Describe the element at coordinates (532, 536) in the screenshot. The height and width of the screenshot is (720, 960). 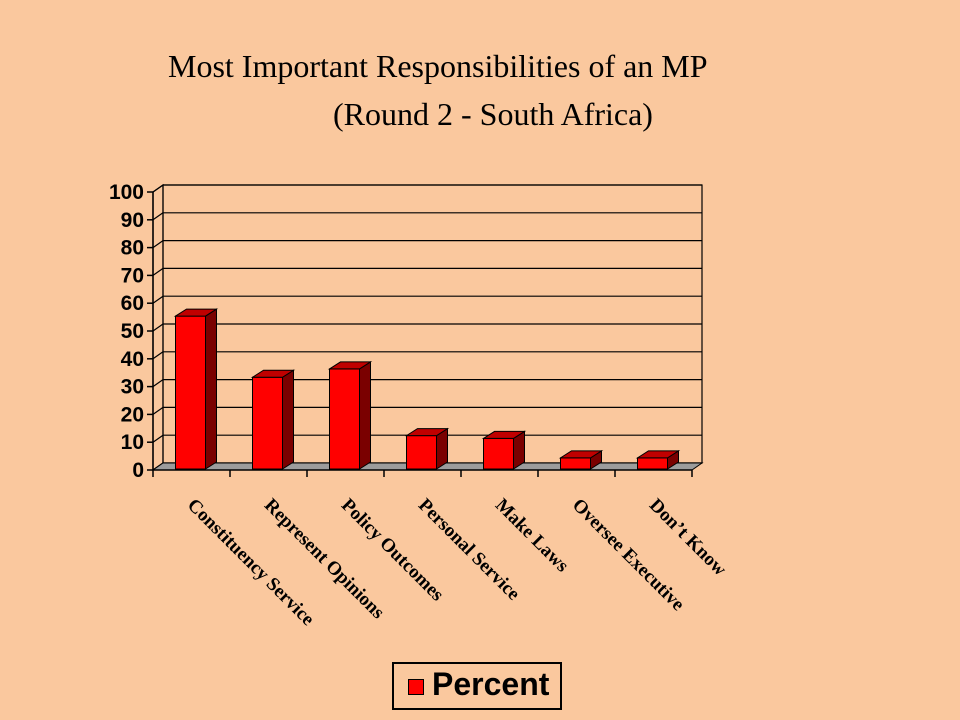
I see `x-category-label: Make Laws` at that location.